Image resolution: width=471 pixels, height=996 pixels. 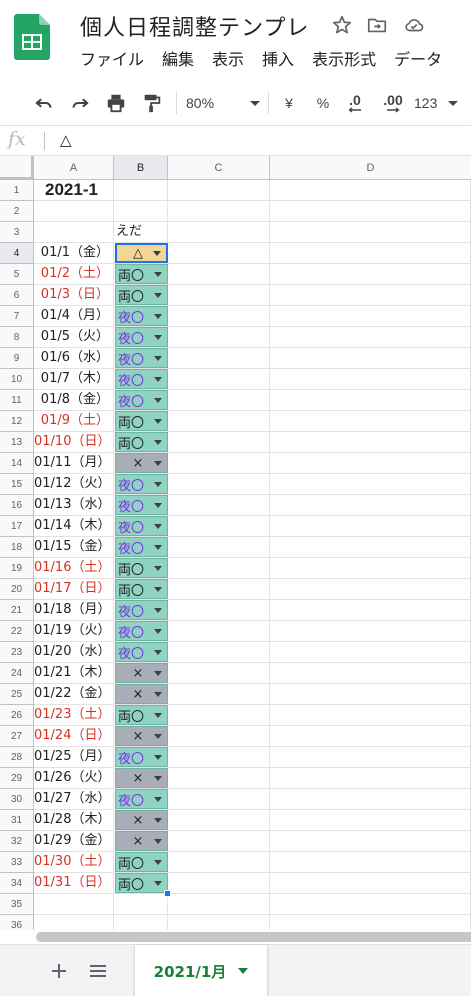 I want to click on date-cell: 01/30（土）, so click(x=74, y=862).